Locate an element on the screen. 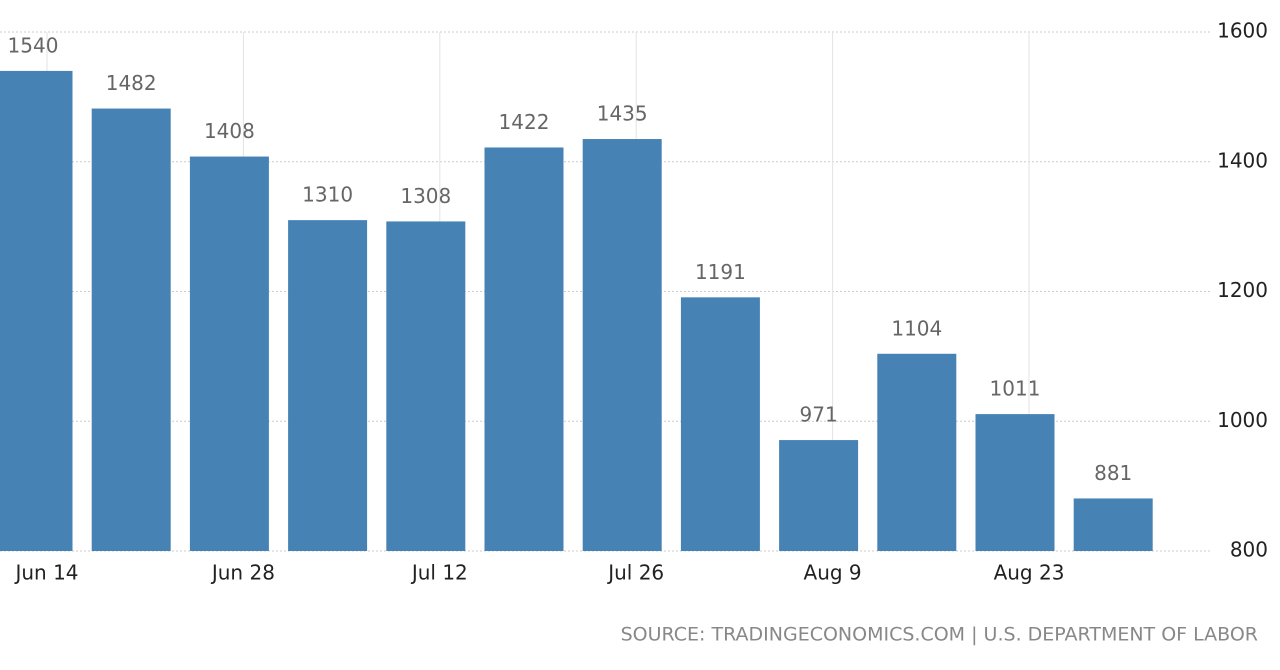 This screenshot has height=670, width=1280. x-tick-label: Aug 9 is located at coordinates (833, 573).